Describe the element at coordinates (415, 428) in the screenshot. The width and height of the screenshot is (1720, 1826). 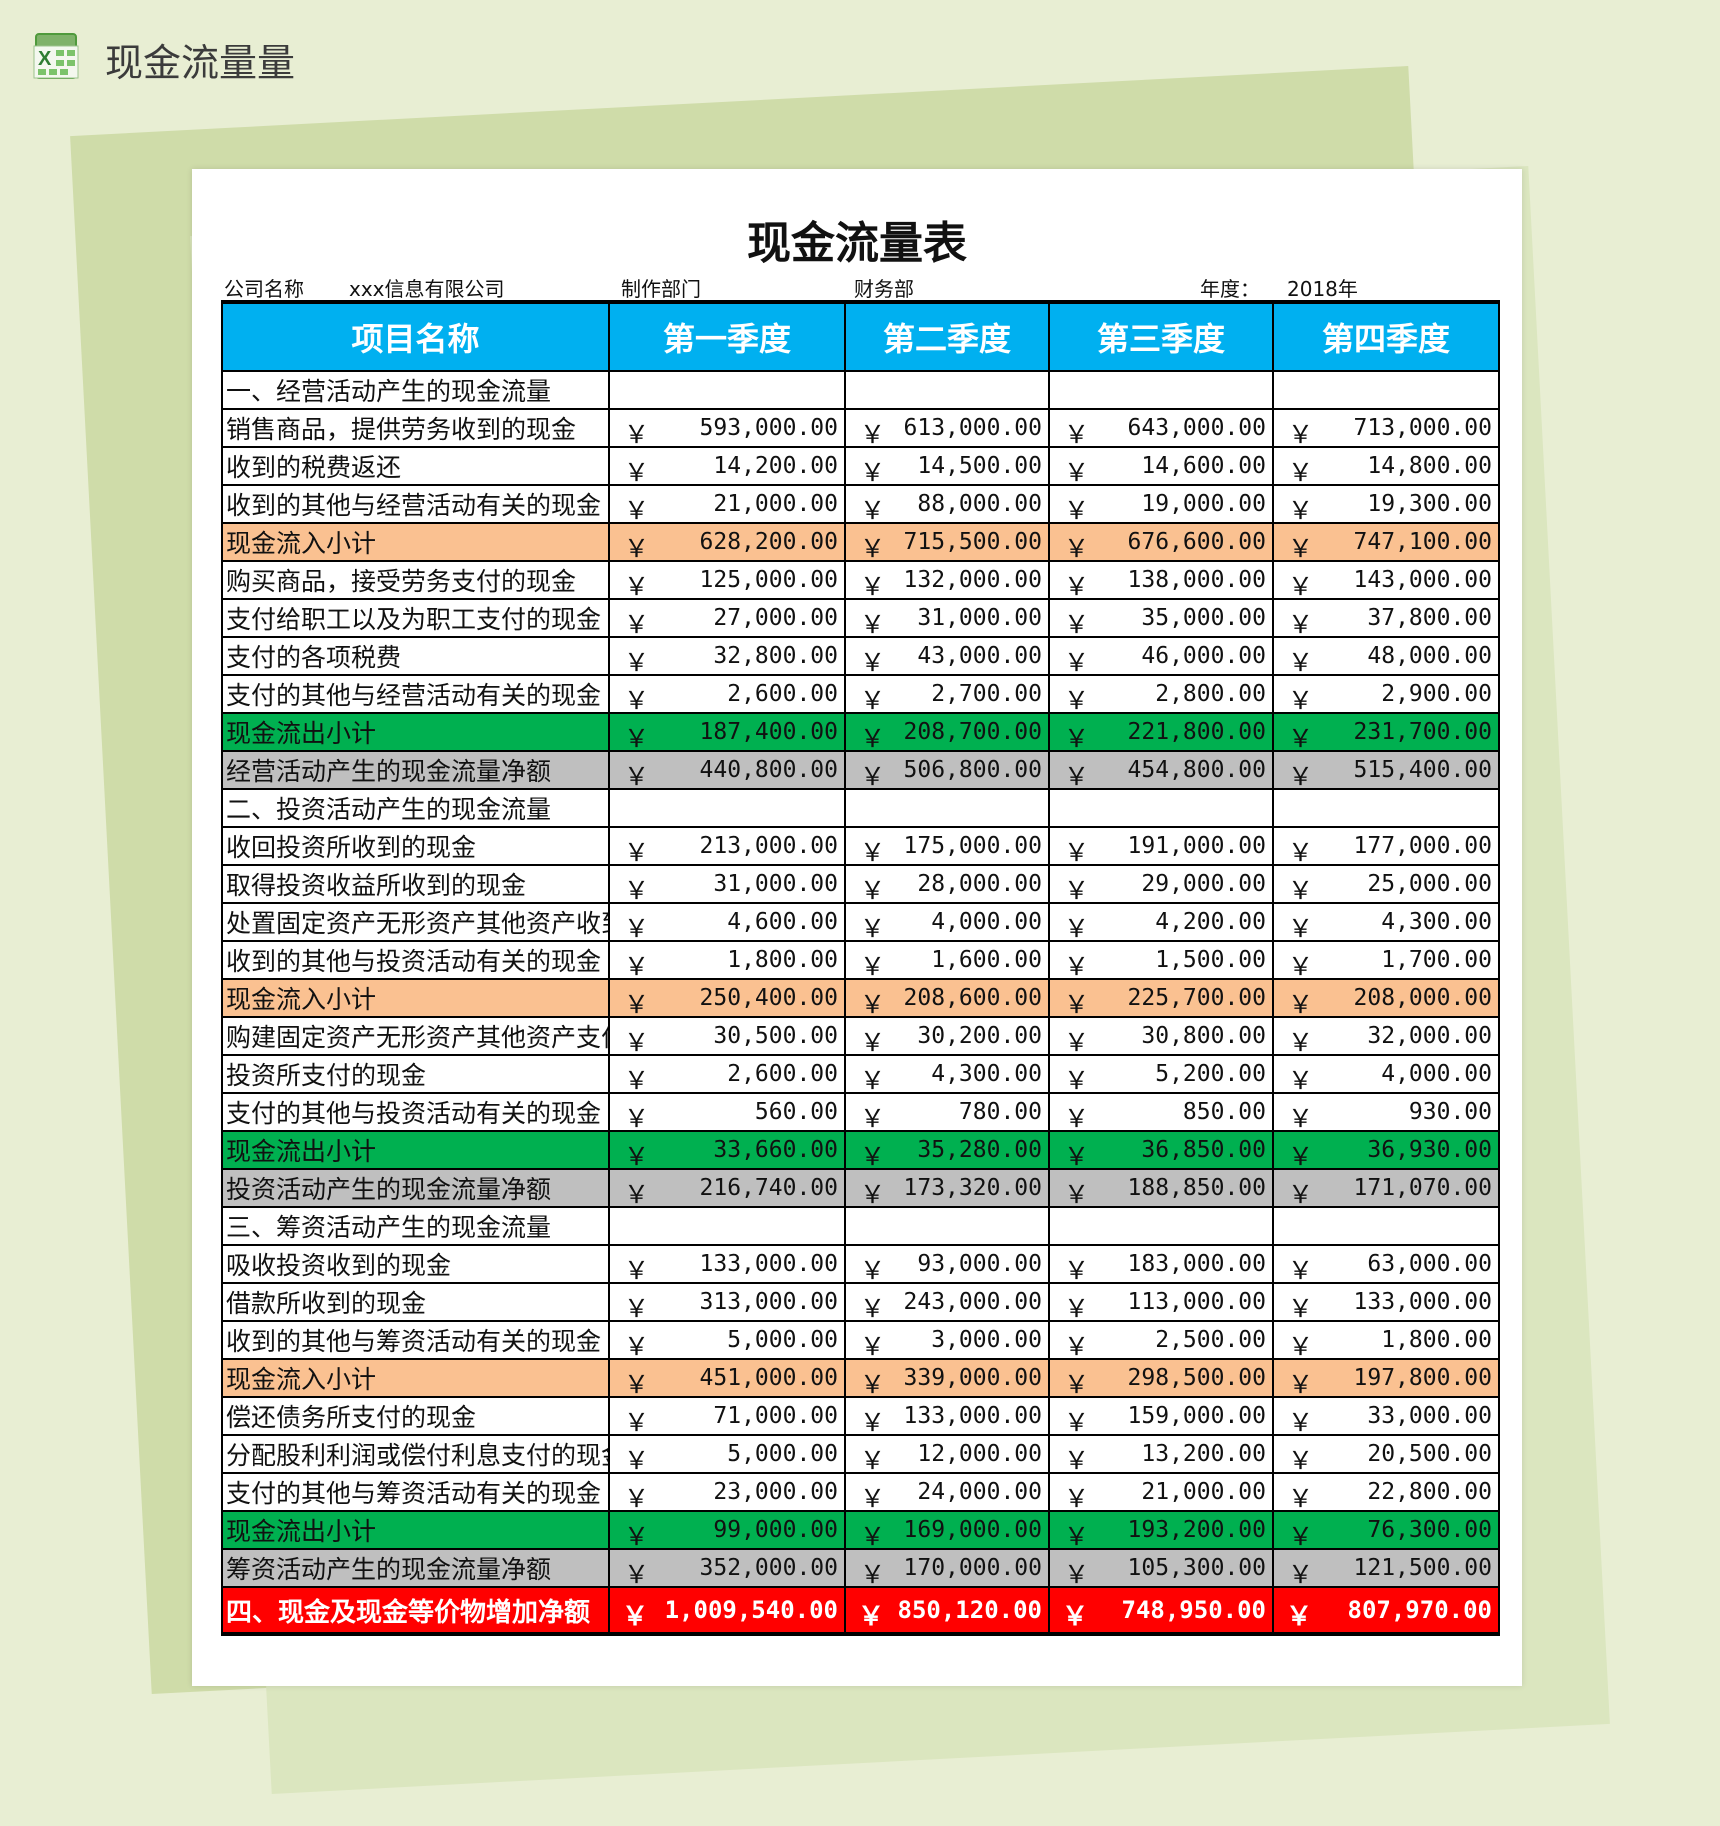
I see `row-name-cell: 销售商品，提供劳务收到的现金` at that location.